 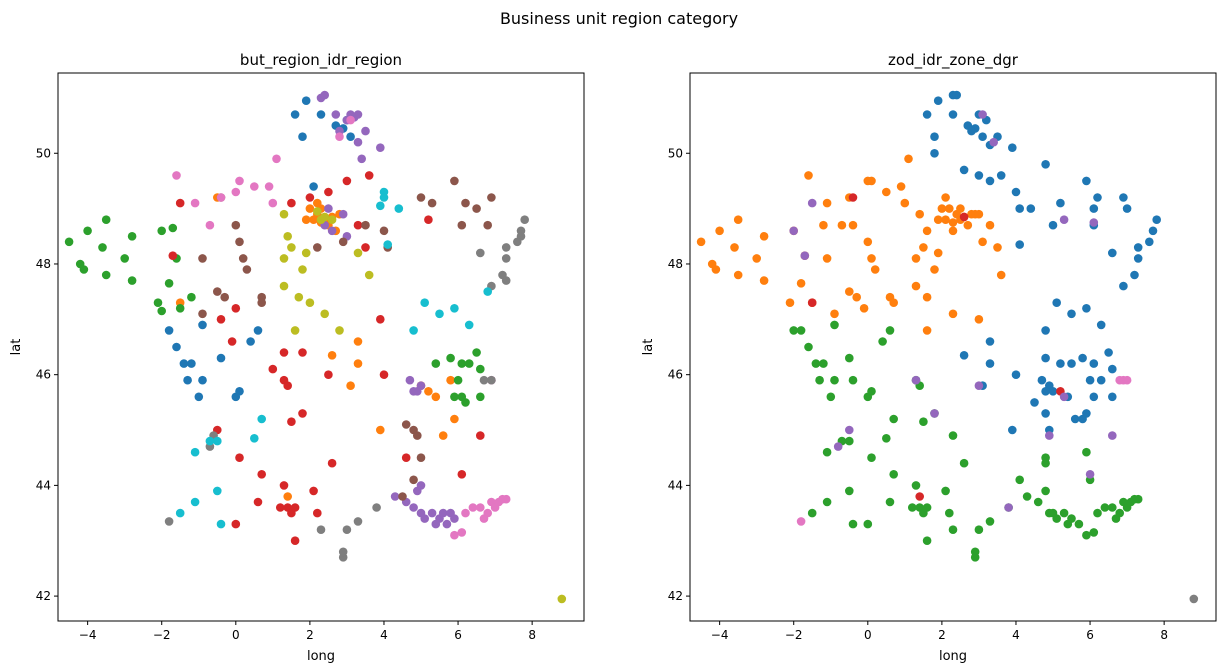 What do you see at coordinates (675, 485) in the screenshot?
I see `y-tick-label: 44` at bounding box center [675, 485].